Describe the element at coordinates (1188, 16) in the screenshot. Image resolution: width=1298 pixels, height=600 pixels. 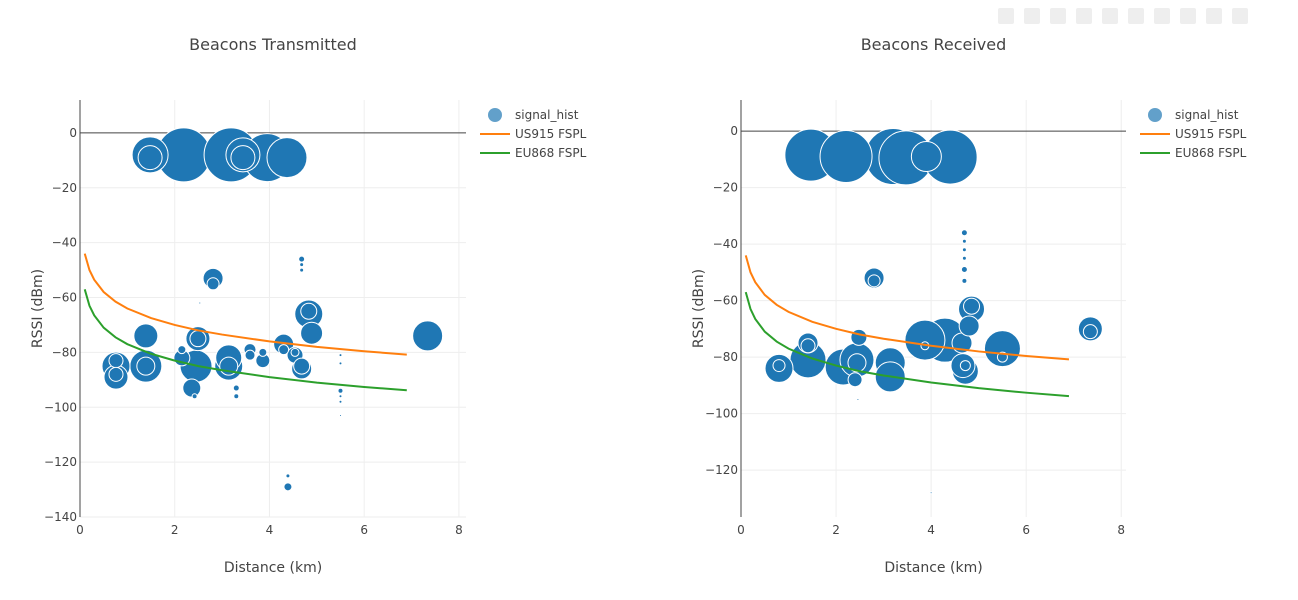
I see `autoscale-icon` at that location.